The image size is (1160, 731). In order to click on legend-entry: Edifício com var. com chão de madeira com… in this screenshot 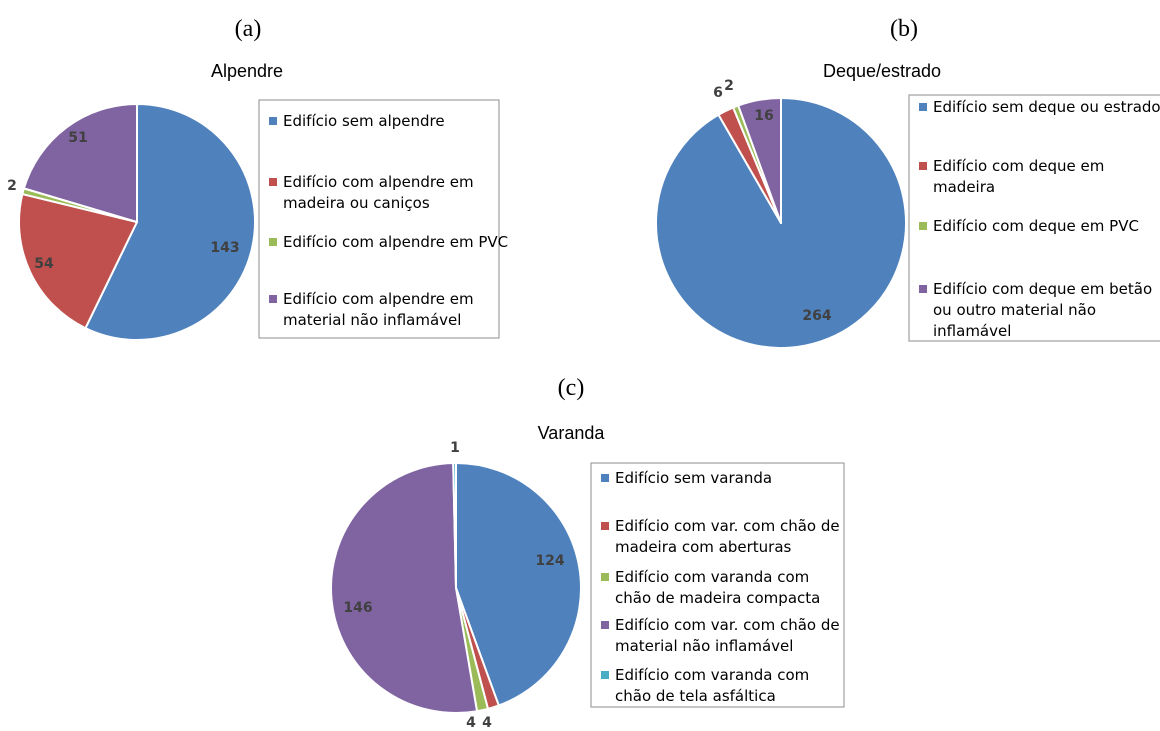, I will do `click(727, 536)`.